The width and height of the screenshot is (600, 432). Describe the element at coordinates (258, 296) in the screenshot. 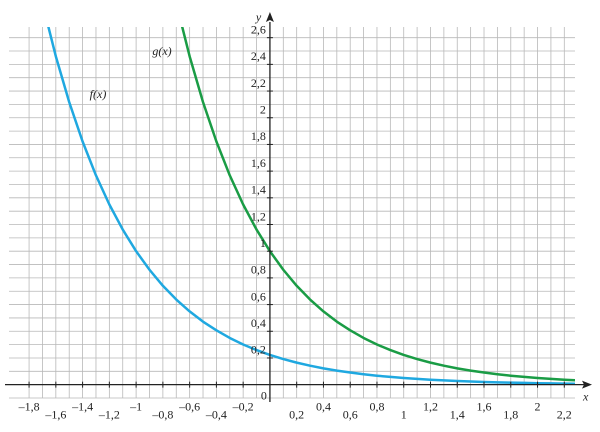

I see `y-tick-label: 0,6` at that location.